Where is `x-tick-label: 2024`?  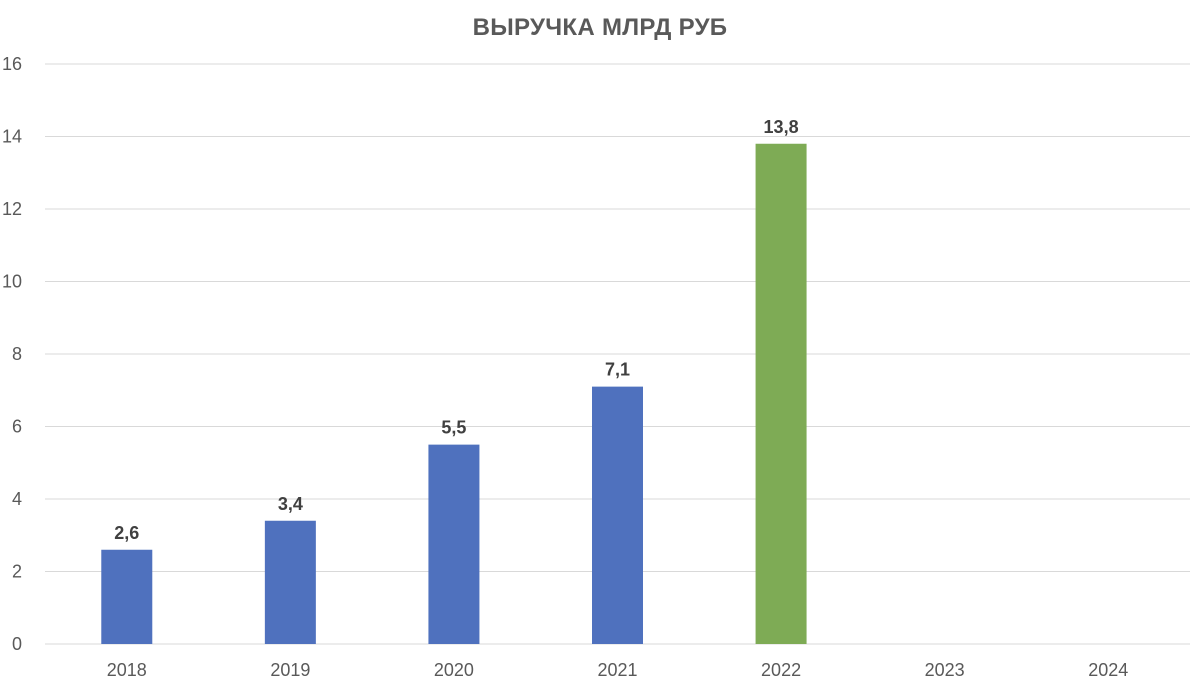 x-tick-label: 2024 is located at coordinates (1108, 670).